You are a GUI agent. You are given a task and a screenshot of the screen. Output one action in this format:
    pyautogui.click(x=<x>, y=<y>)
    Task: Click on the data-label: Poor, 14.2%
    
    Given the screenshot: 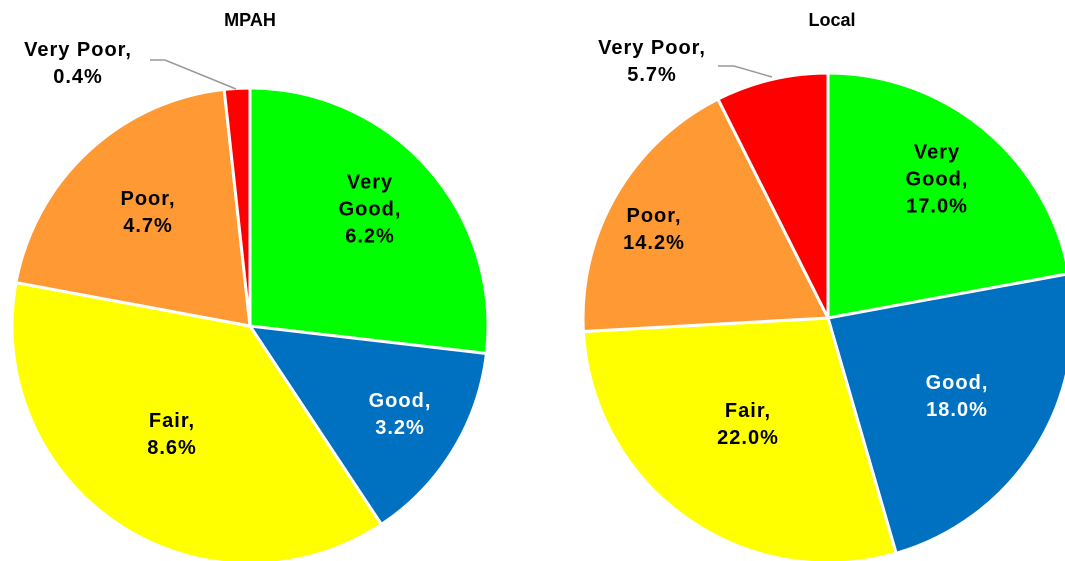 What is the action you would take?
    pyautogui.click(x=654, y=230)
    